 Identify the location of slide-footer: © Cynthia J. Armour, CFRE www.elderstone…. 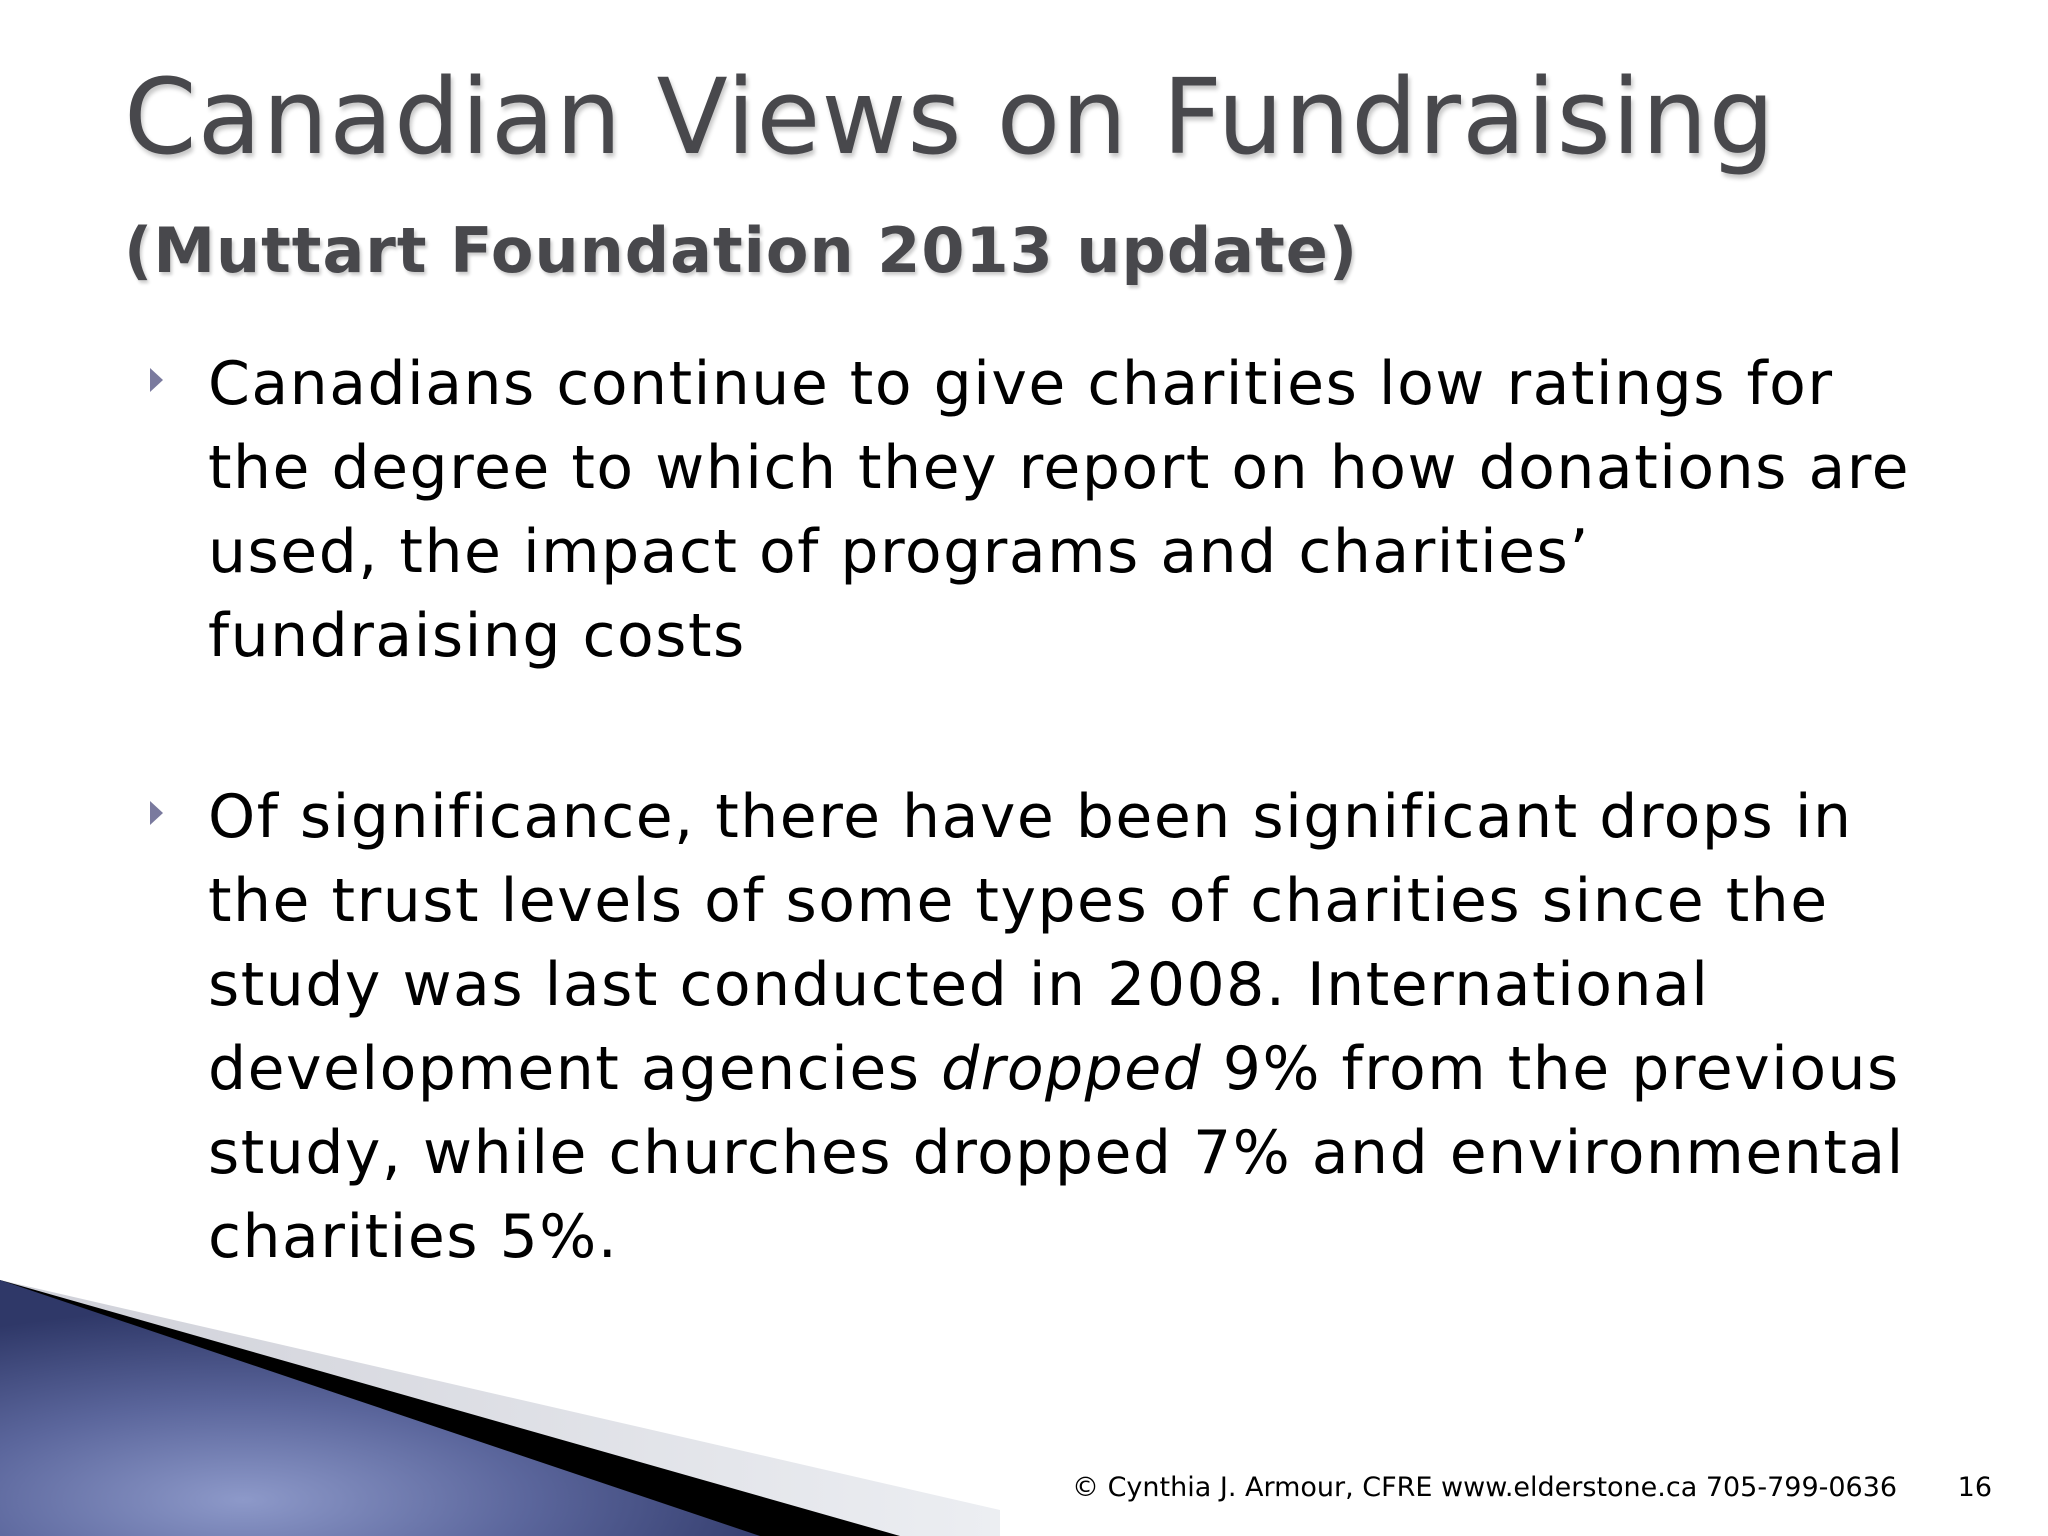
(1532, 1488).